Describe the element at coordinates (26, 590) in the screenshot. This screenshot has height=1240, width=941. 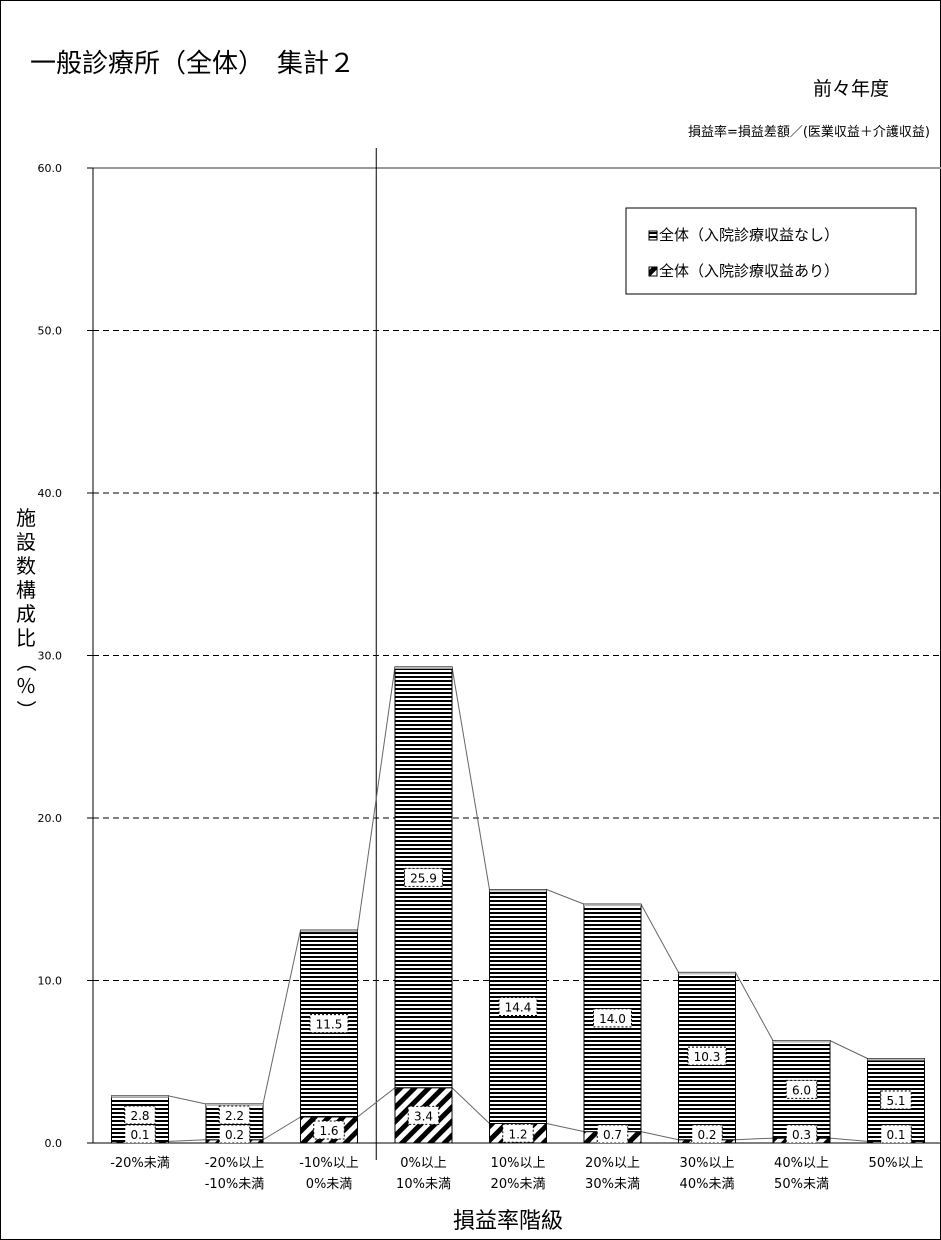
I see `y-axis-label-char: 構` at that location.